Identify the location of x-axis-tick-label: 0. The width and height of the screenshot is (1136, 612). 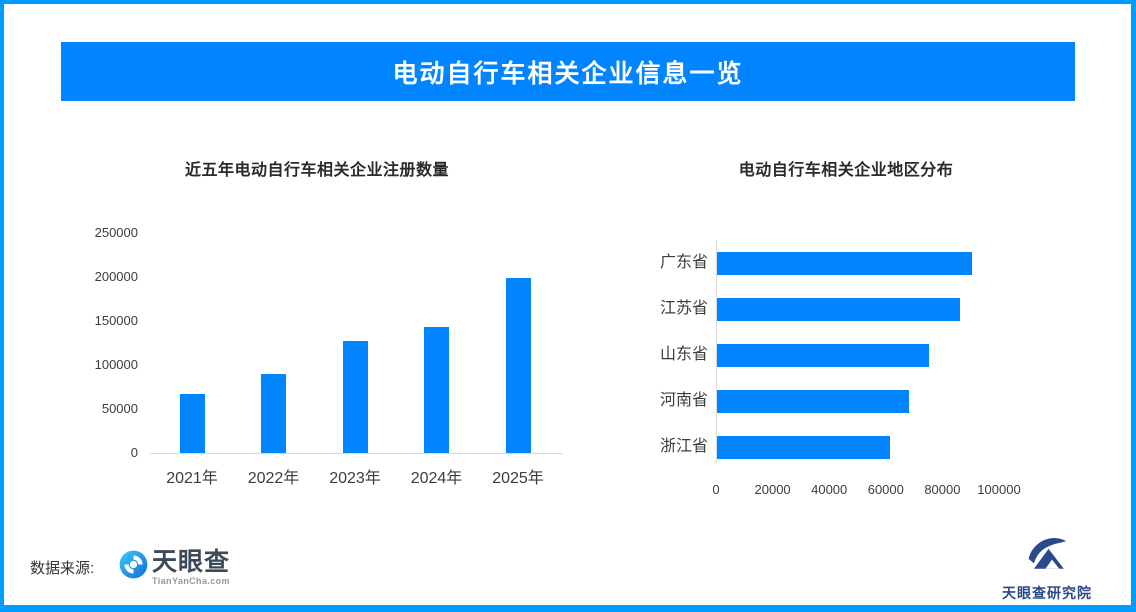
(716, 489).